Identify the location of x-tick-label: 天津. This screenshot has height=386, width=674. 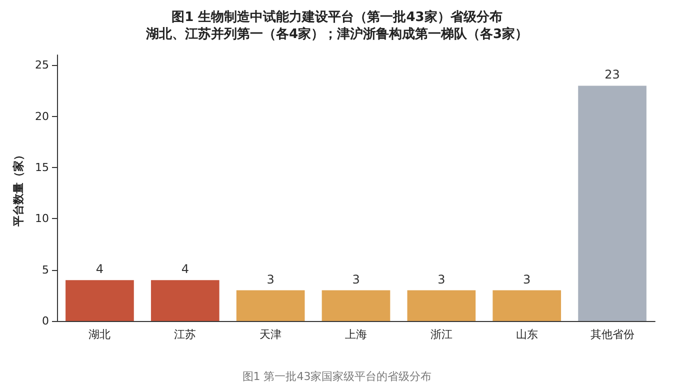
(271, 334).